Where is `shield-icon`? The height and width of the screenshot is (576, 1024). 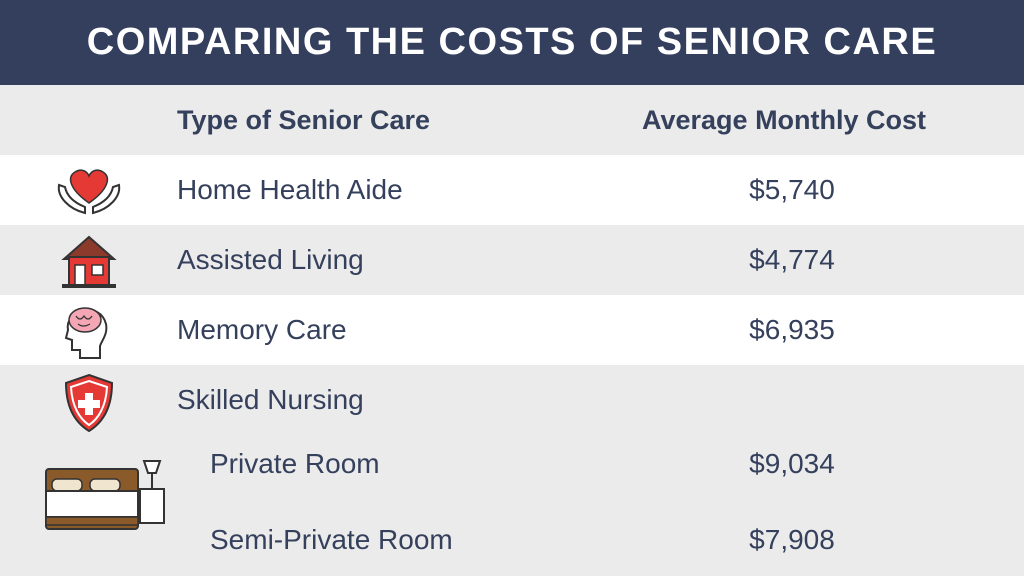
shield-icon is located at coordinates (89, 403).